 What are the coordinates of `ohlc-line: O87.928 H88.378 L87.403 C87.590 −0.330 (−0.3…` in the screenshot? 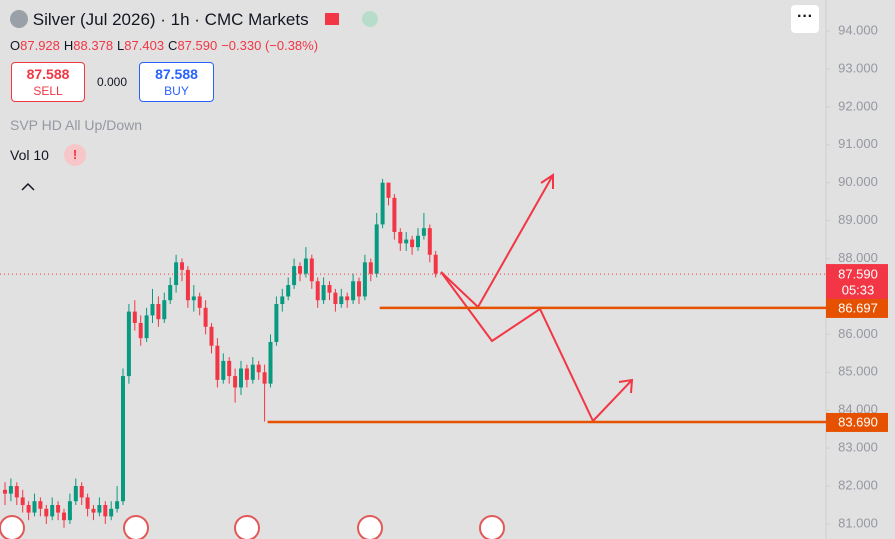 It's located at (164, 45).